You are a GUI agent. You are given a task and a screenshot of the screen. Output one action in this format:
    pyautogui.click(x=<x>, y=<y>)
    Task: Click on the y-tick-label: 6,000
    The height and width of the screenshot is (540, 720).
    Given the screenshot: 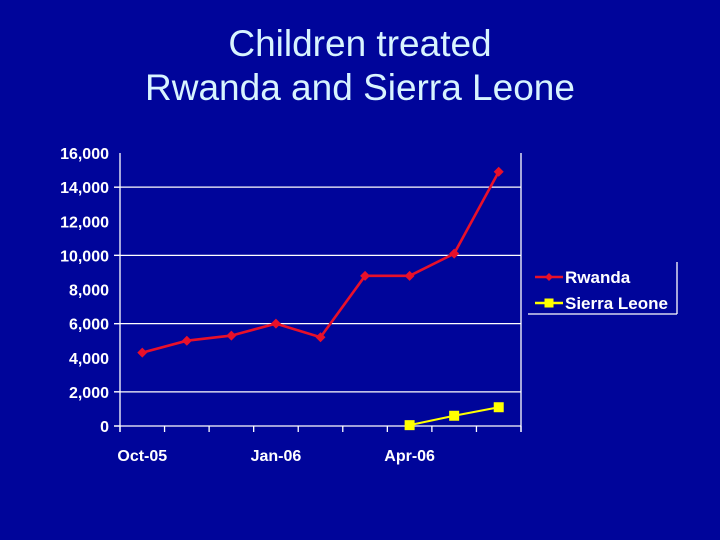 What is the action you would take?
    pyautogui.click(x=89, y=325)
    